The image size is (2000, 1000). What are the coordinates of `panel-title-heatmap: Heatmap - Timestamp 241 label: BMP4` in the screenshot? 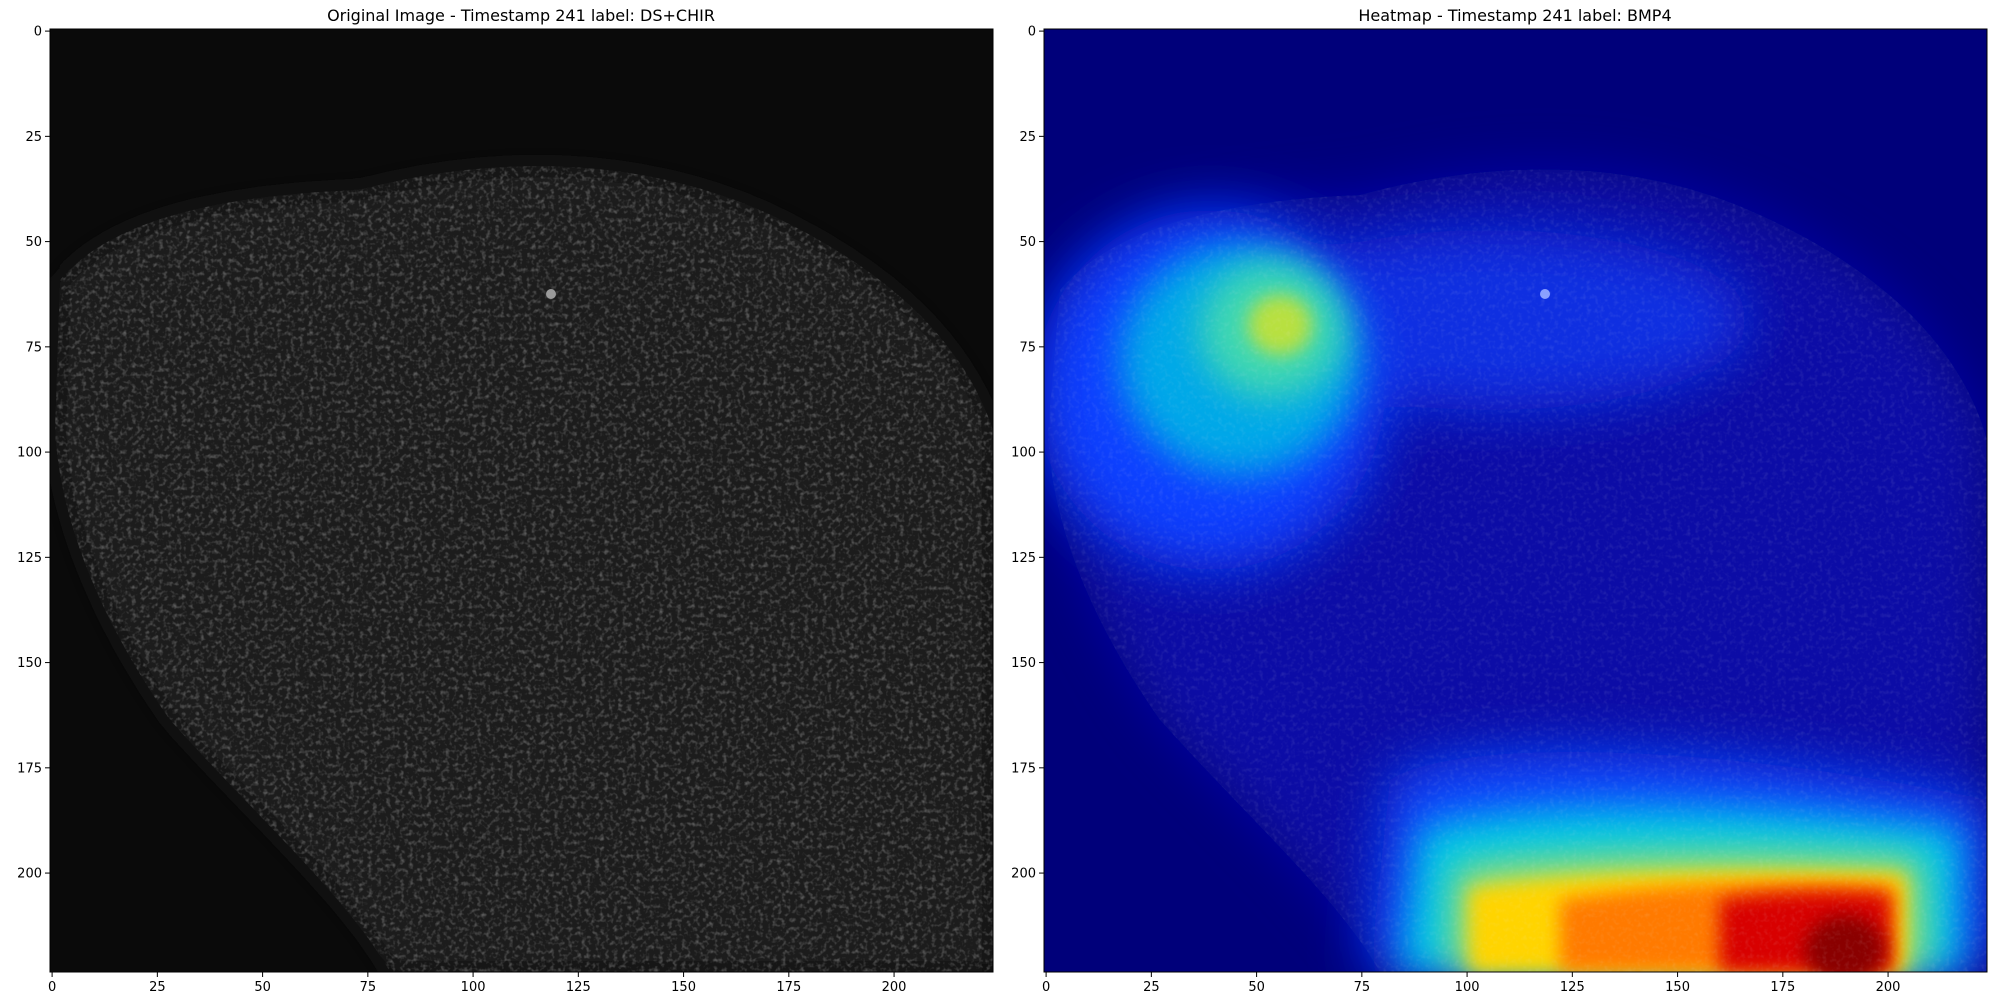 It's located at (1514, 15).